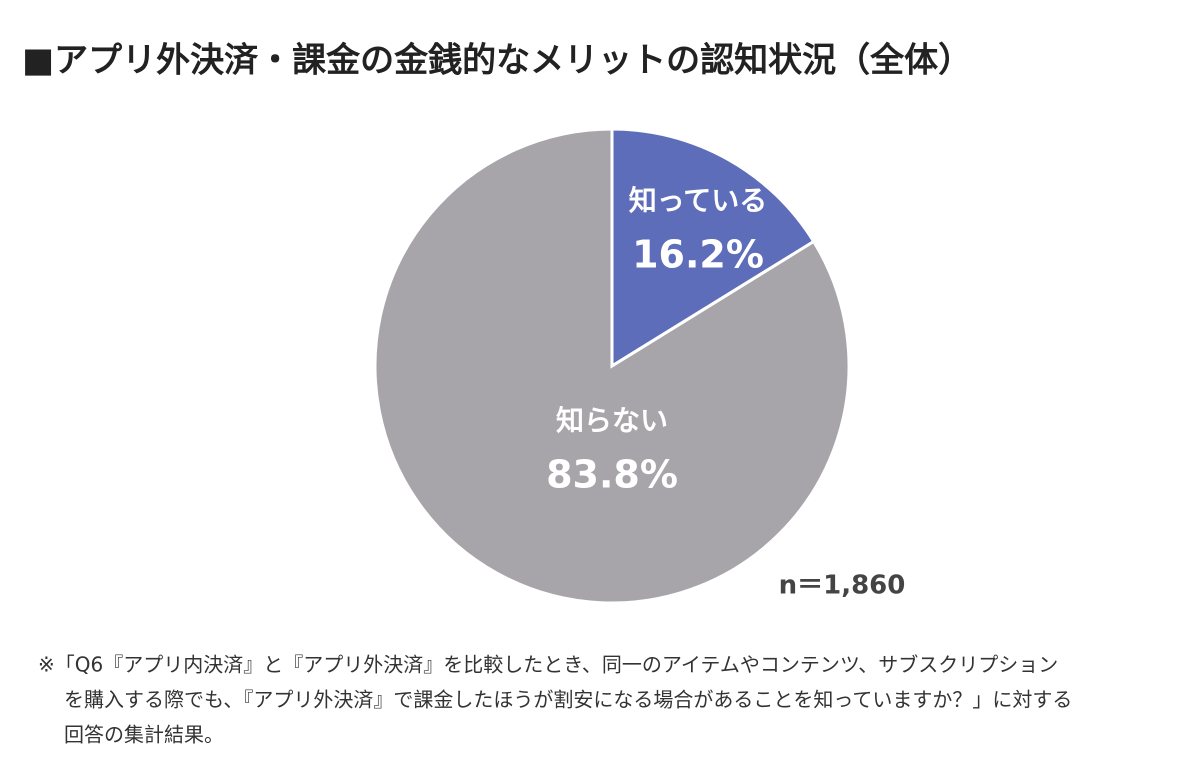  I want to click on footnote-line: 回答の集計結果。, so click(144, 735).